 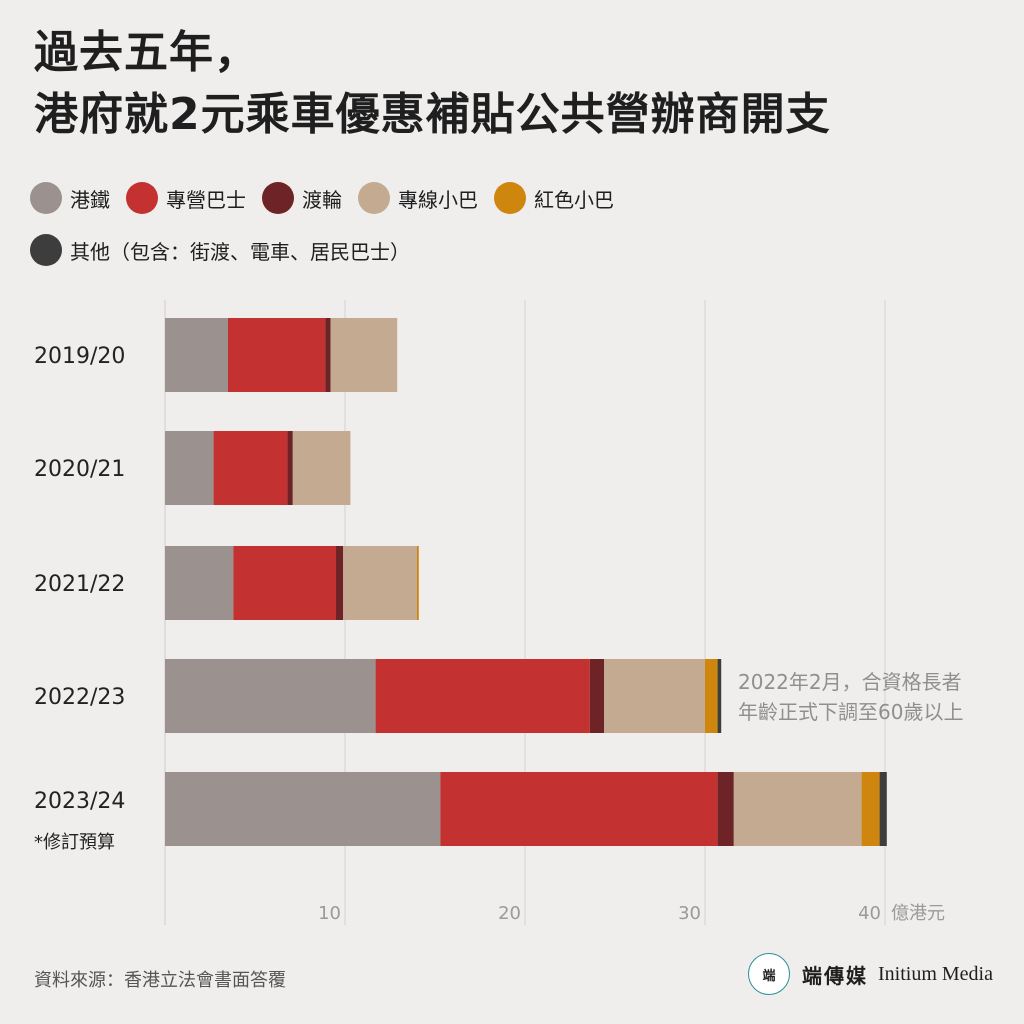 What do you see at coordinates (160, 980) in the screenshot?
I see `source-note: 資料來源：香港立法會書面答覆` at bounding box center [160, 980].